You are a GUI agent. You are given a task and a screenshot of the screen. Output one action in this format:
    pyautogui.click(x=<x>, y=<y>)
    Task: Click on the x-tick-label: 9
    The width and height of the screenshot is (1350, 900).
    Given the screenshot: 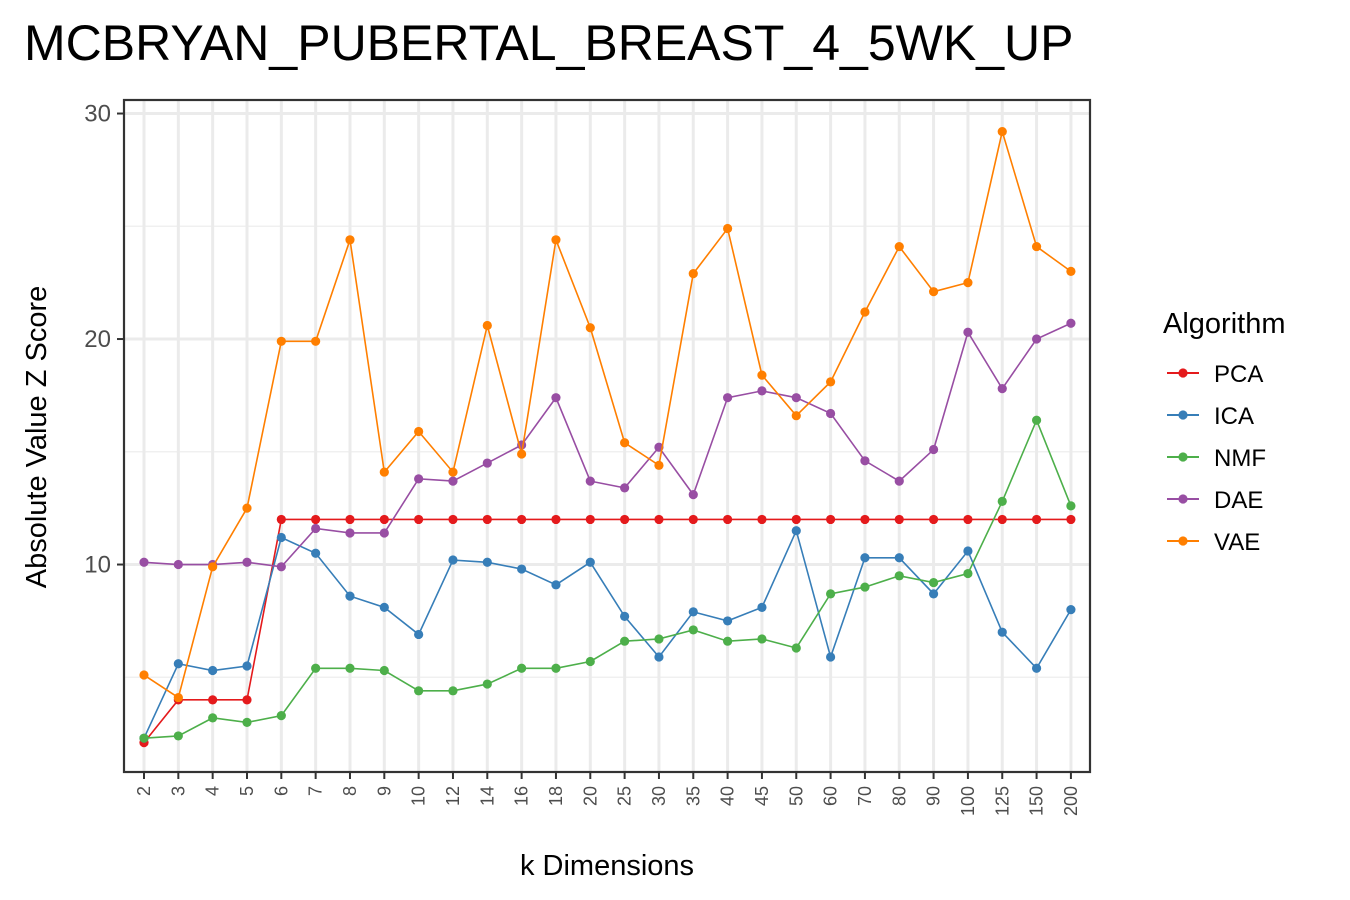 What is the action you would take?
    pyautogui.click(x=384, y=791)
    